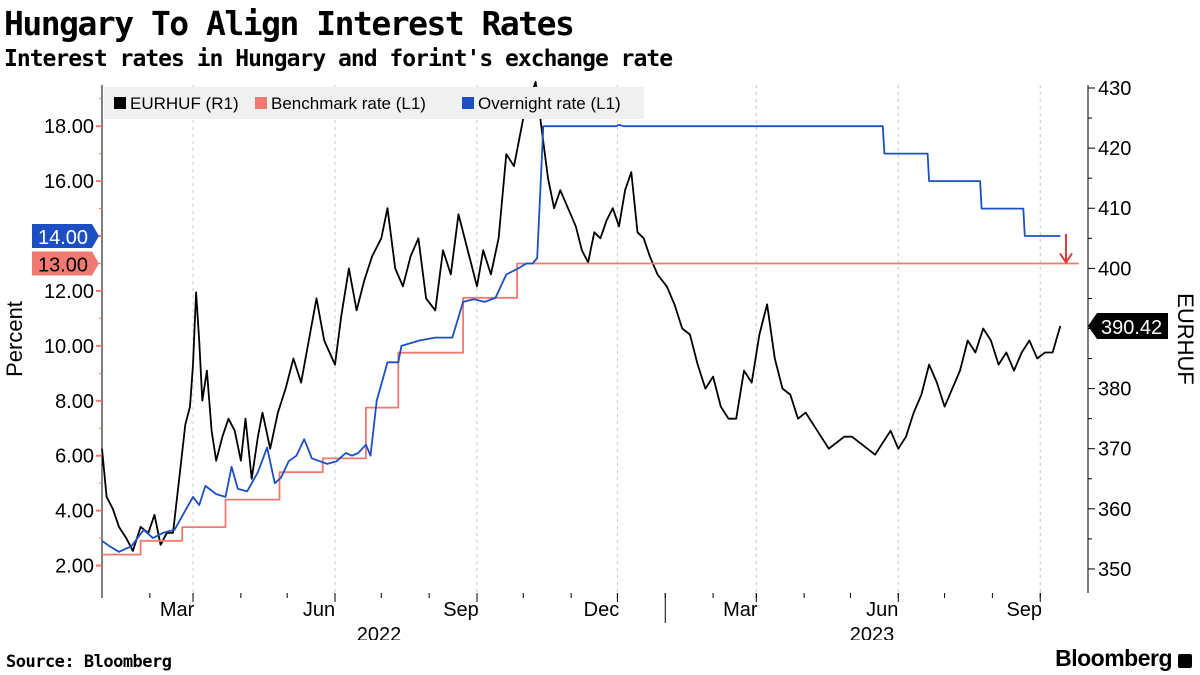 The width and height of the screenshot is (1200, 675). What do you see at coordinates (348, 103) in the screenshot?
I see `legend-label: Benchmark rate (L1)` at bounding box center [348, 103].